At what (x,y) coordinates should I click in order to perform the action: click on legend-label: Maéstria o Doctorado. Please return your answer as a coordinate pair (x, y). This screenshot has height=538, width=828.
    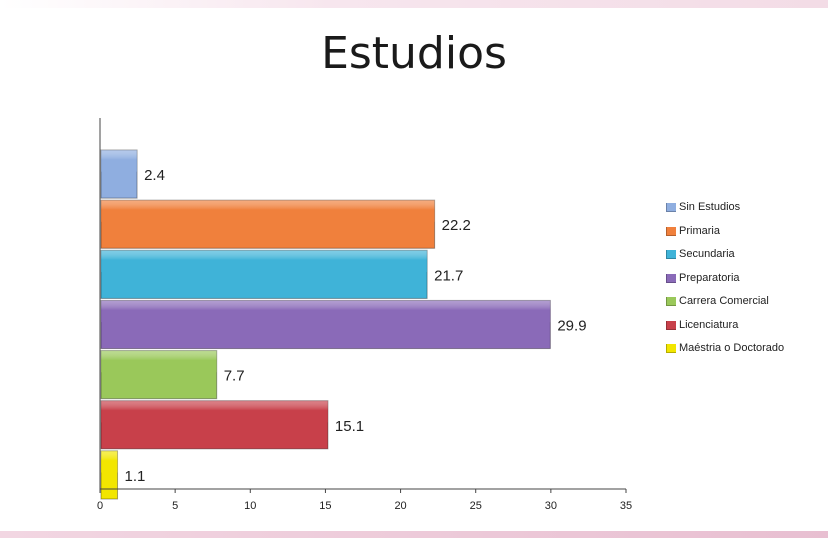
    Looking at the image, I should click on (732, 348).